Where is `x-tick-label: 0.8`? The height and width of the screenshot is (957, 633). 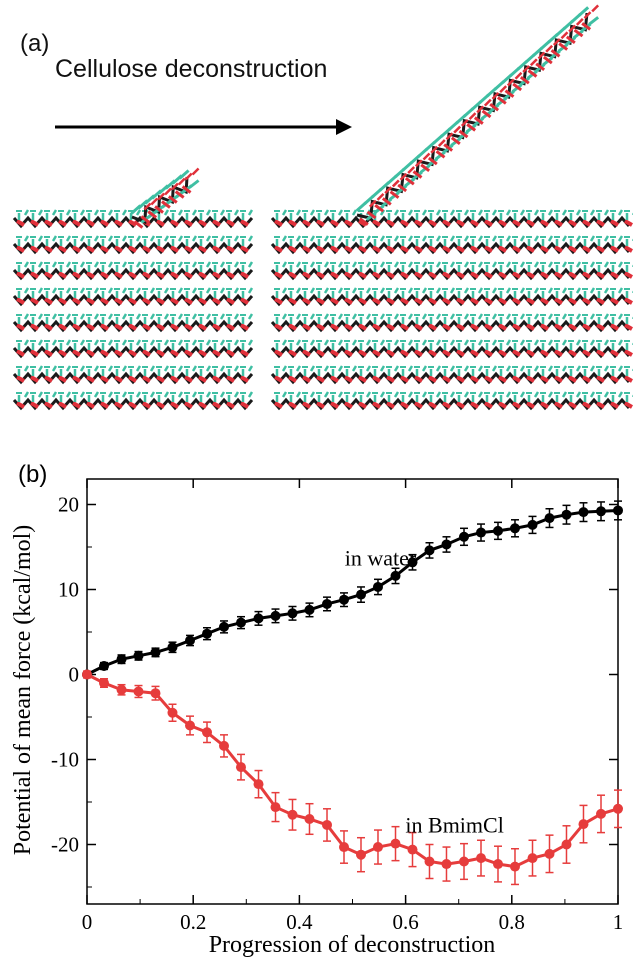
x-tick-label: 0.8 is located at coordinates (512, 922).